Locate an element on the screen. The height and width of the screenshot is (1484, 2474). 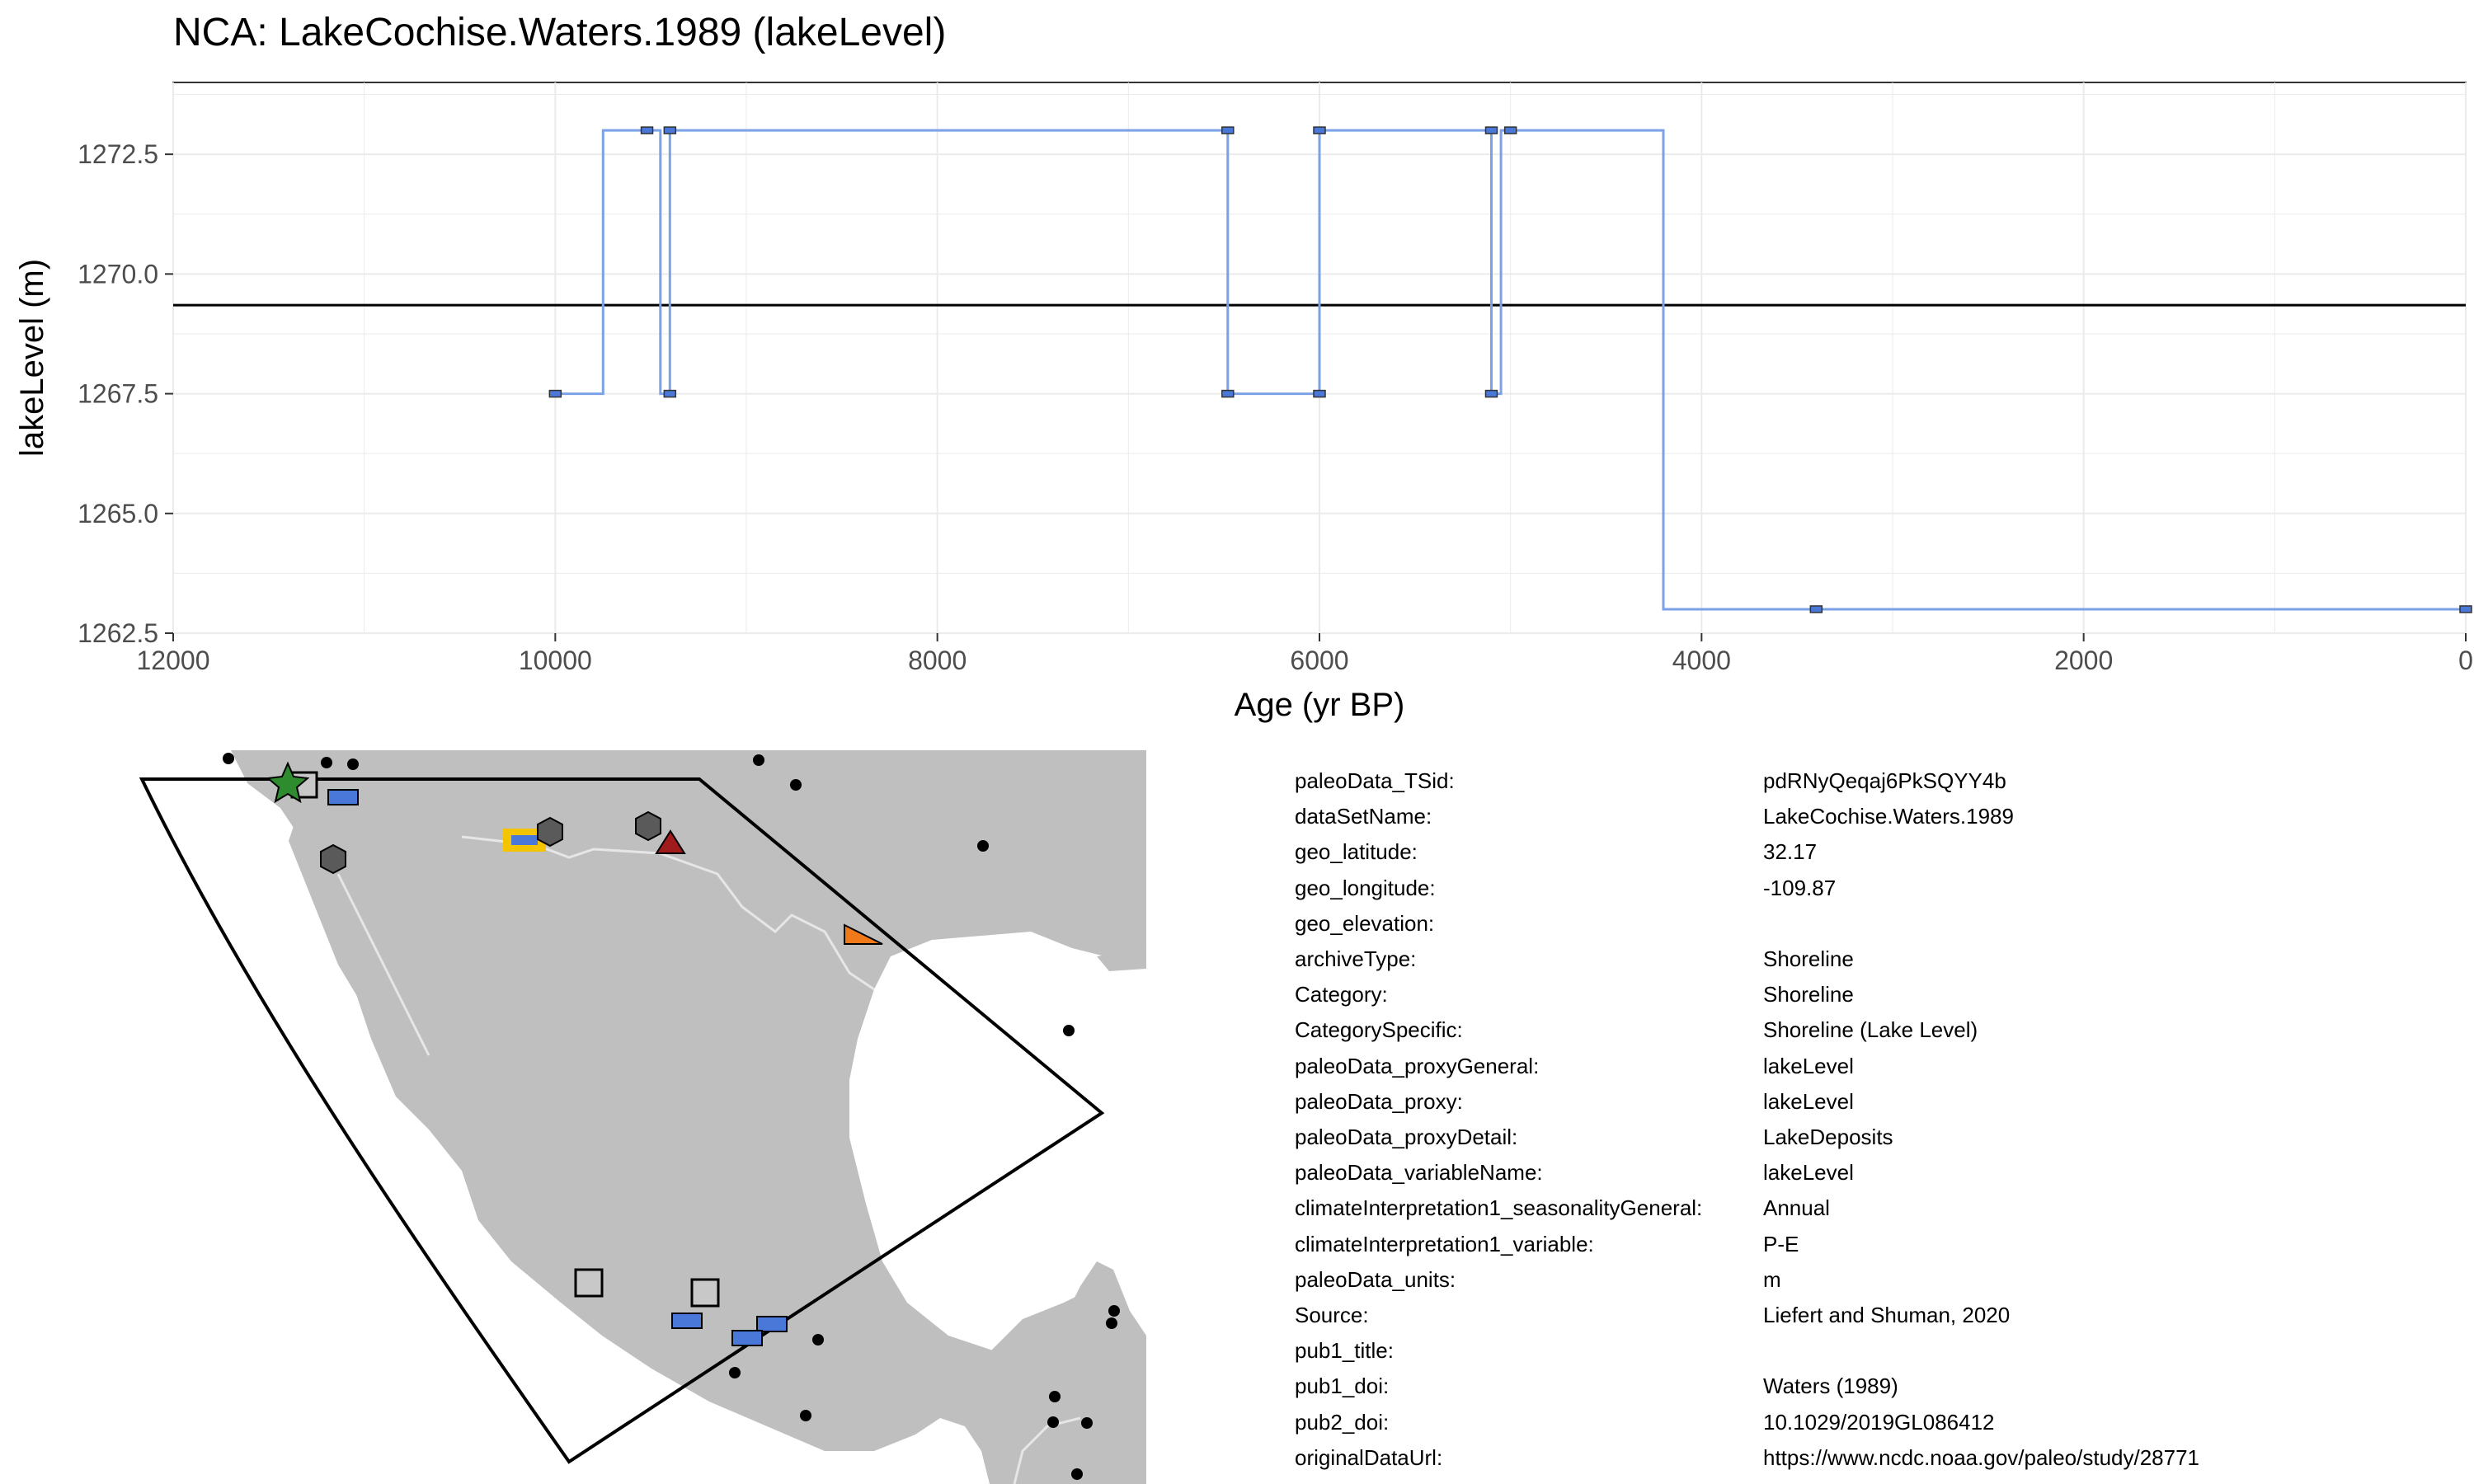
metadata-value: pdRNyQeqaj6PkSQYY4b is located at coordinates (1884, 780).